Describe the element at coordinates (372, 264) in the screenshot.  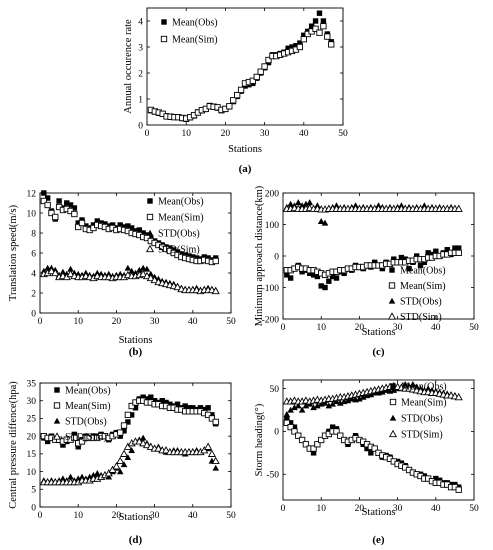
I see `series-mean-sim` at that location.